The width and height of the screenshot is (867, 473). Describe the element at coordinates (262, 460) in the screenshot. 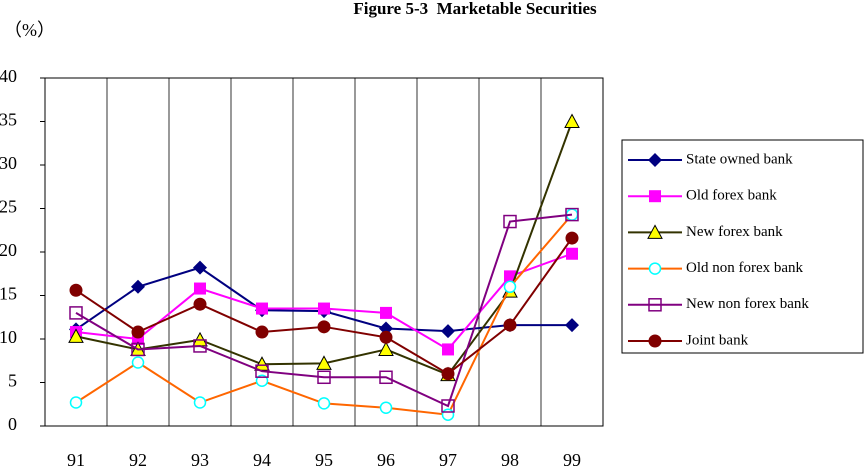

I see `x-tick-label: 94` at that location.